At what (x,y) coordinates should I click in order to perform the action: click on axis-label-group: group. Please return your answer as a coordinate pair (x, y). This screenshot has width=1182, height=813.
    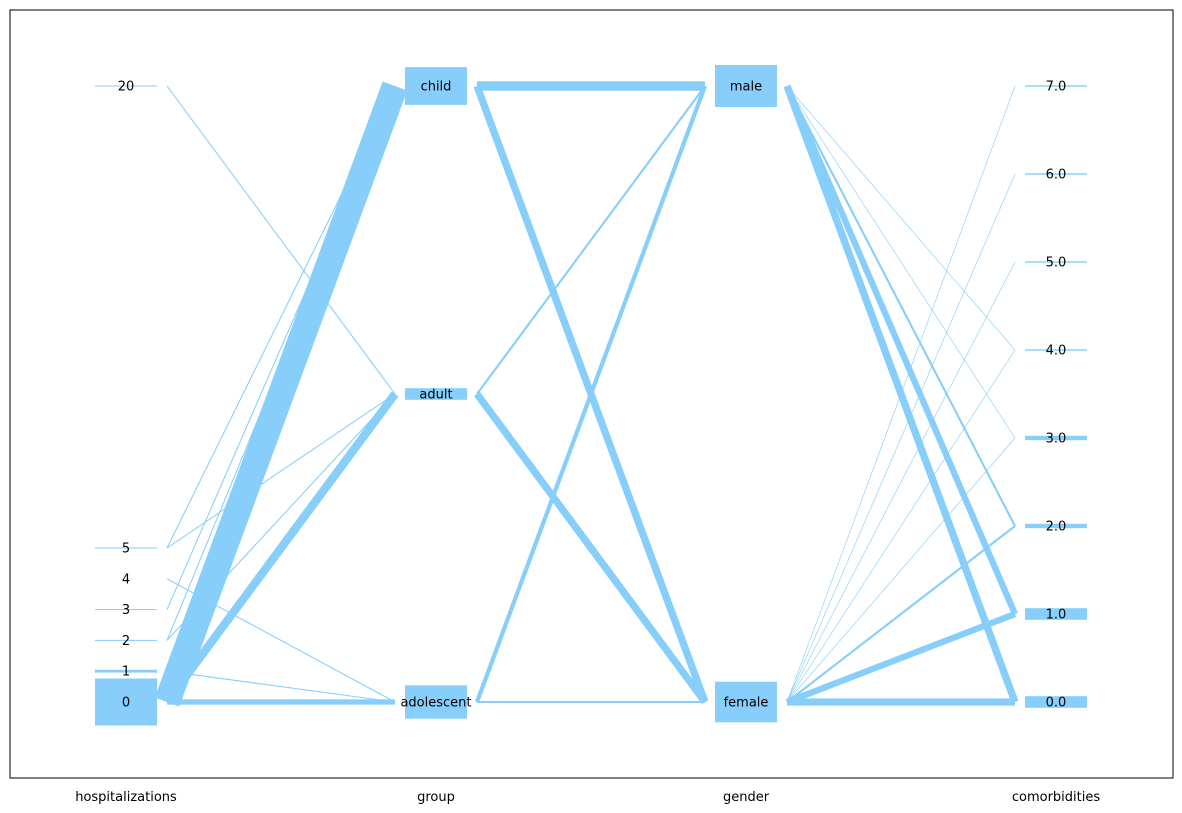
    Looking at the image, I should click on (436, 797).